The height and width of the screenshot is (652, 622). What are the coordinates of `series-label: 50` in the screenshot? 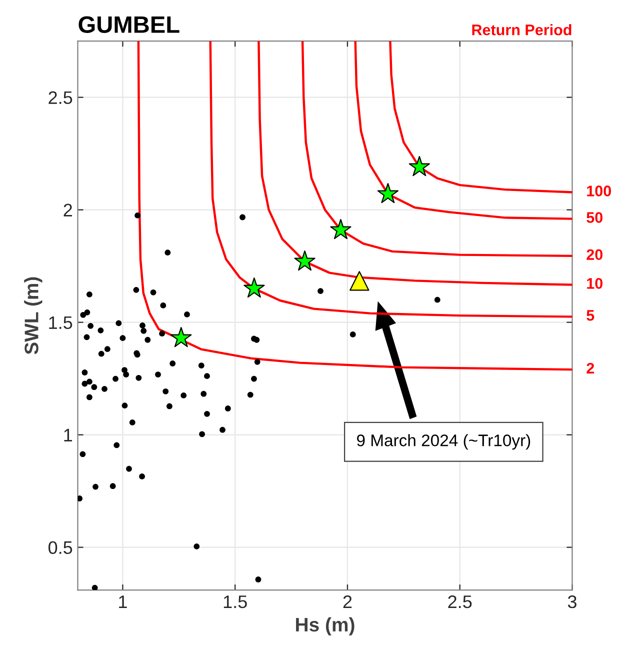 It's located at (594, 217).